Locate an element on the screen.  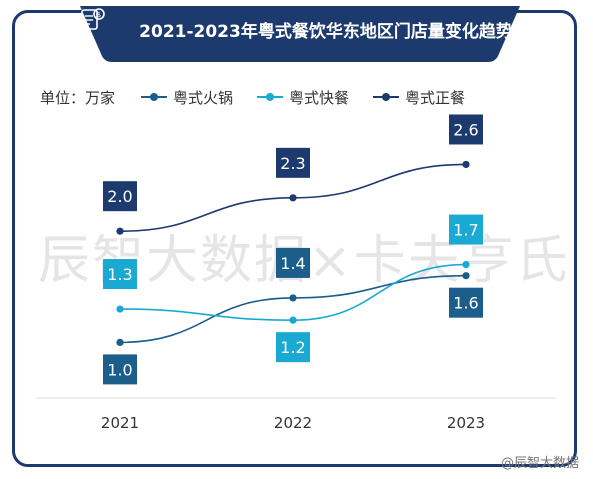
legend-swatch-formal is located at coordinates (386, 97).